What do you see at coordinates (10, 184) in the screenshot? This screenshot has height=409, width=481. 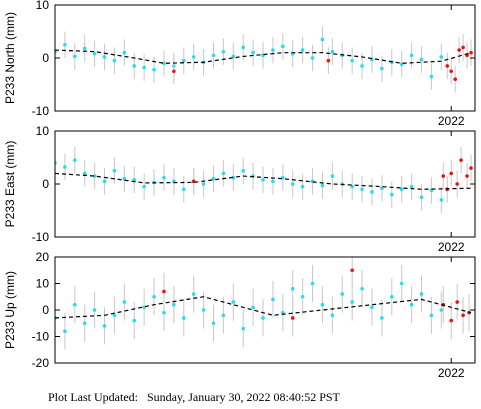 I see `y-axis-label: P233 East (mm)` at bounding box center [10, 184].